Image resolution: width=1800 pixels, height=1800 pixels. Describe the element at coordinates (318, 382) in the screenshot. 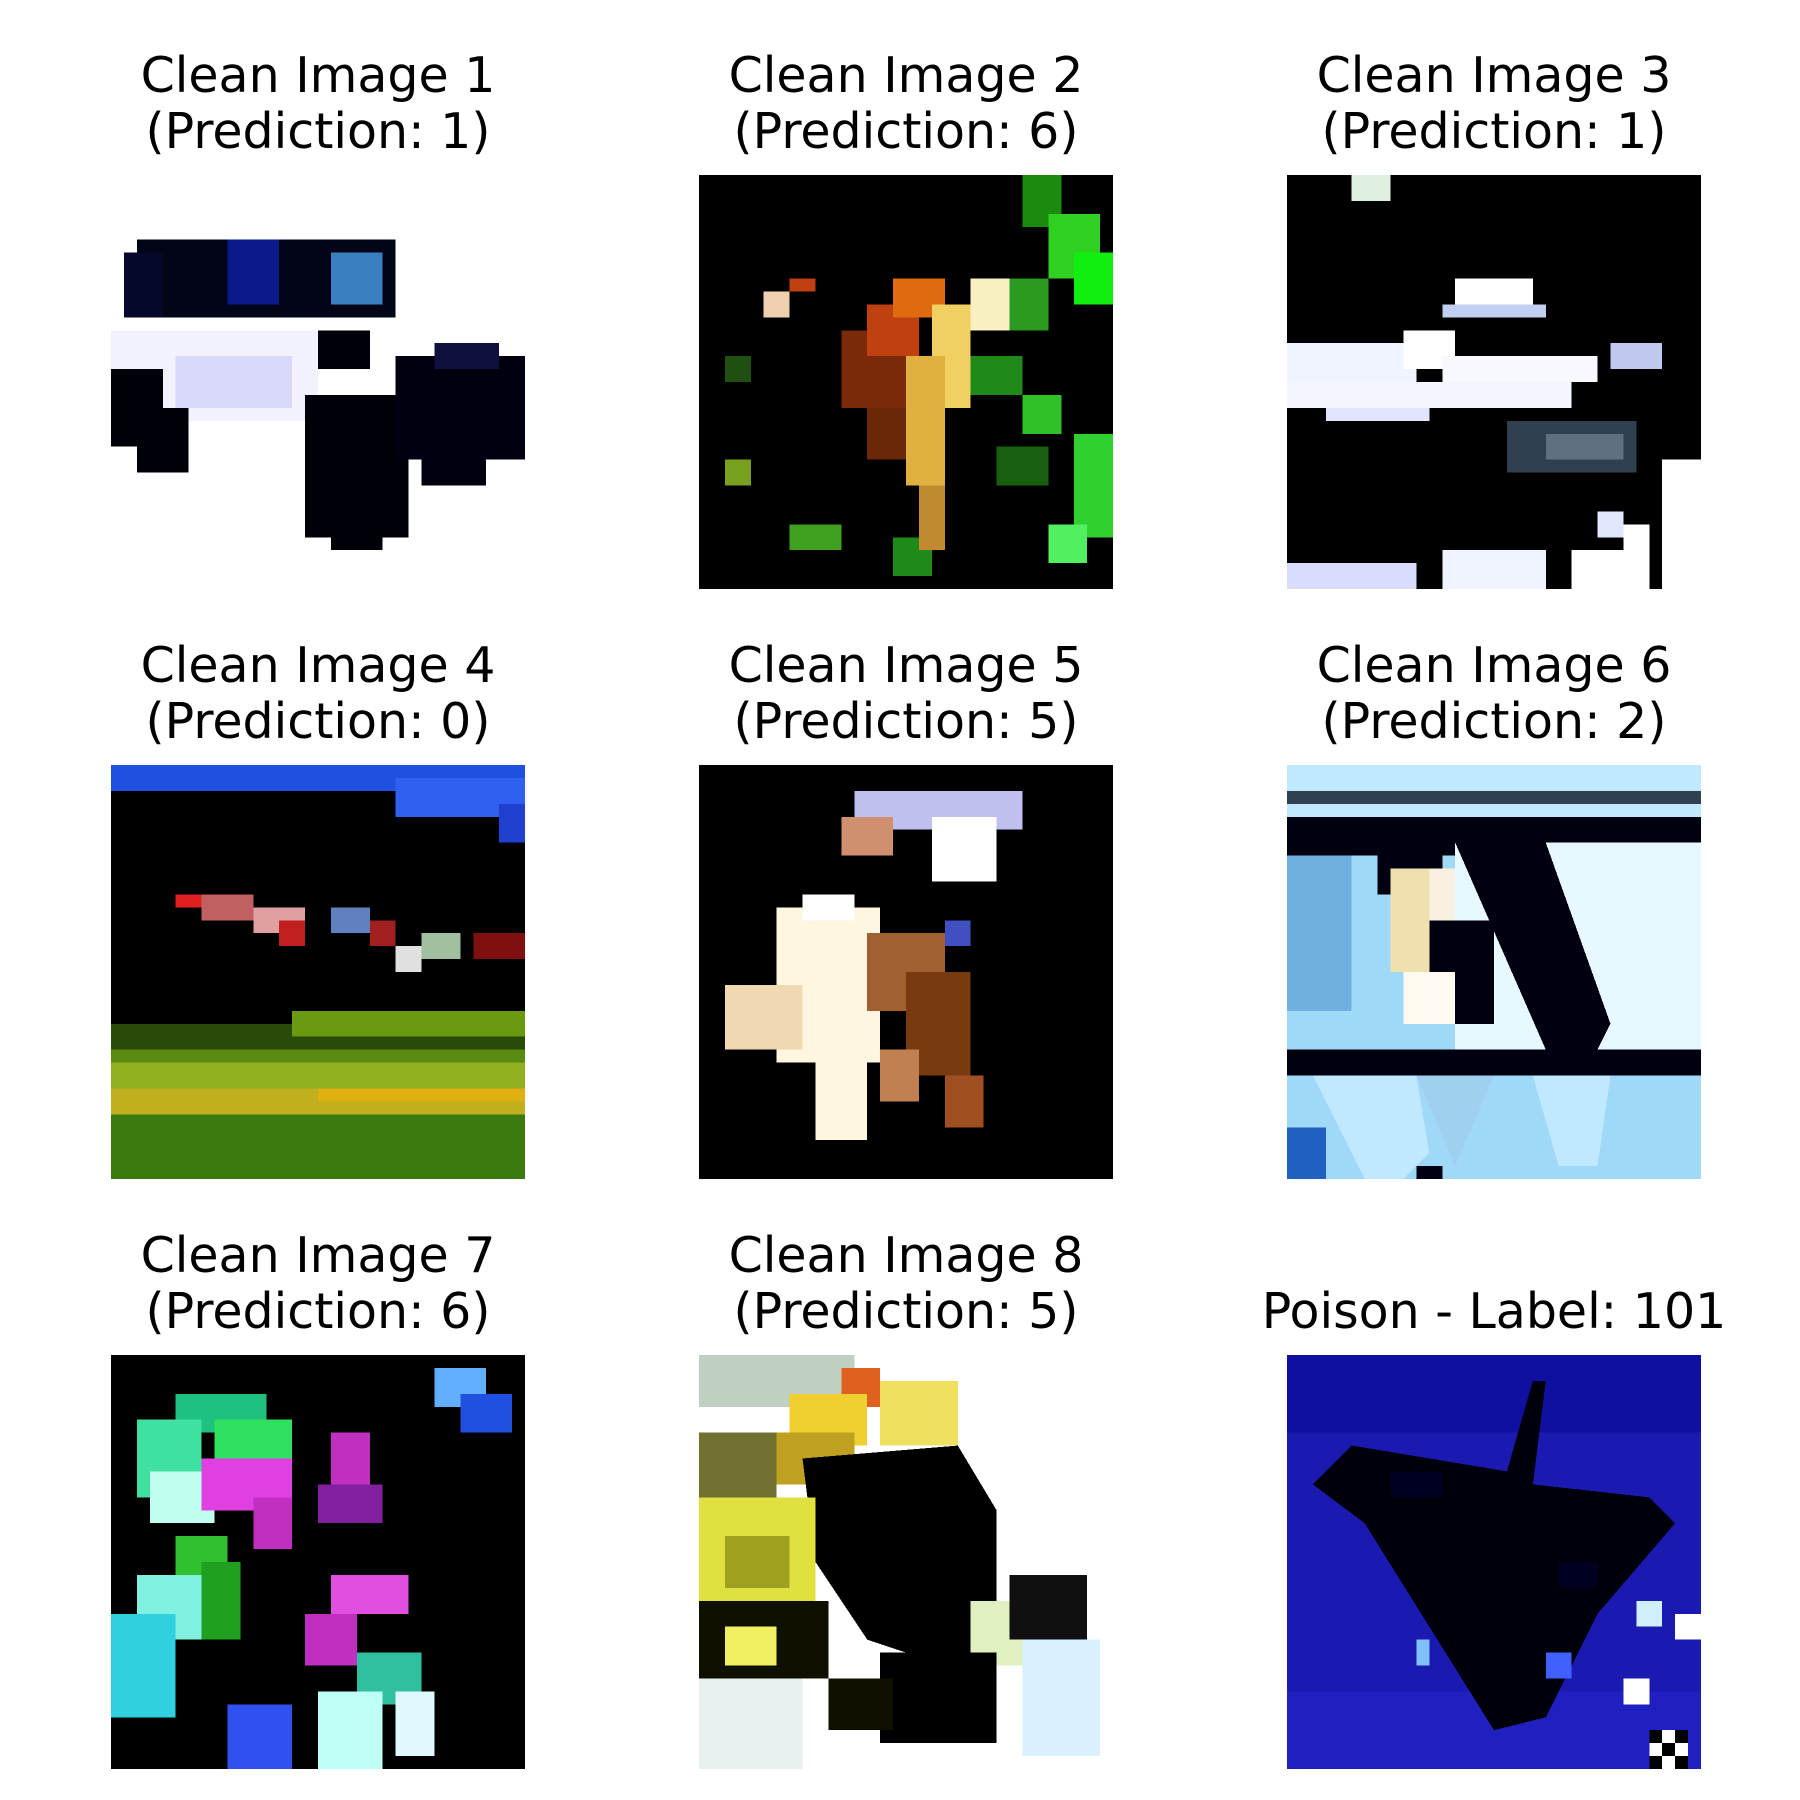

I see `image-car` at that location.